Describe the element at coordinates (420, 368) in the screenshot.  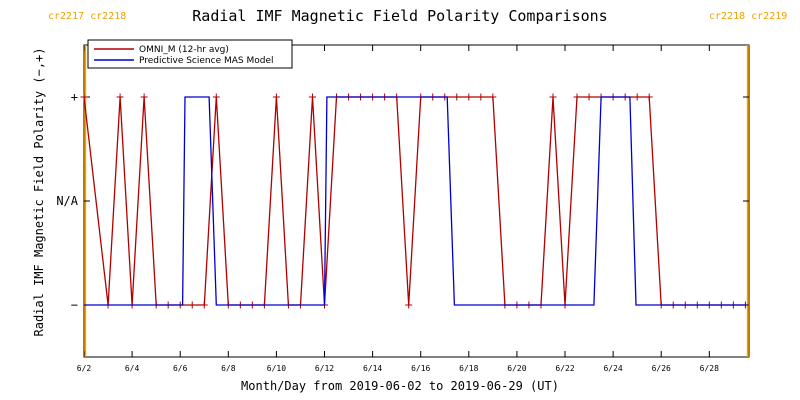
I see `x-tick-label-7: 6/16` at that location.